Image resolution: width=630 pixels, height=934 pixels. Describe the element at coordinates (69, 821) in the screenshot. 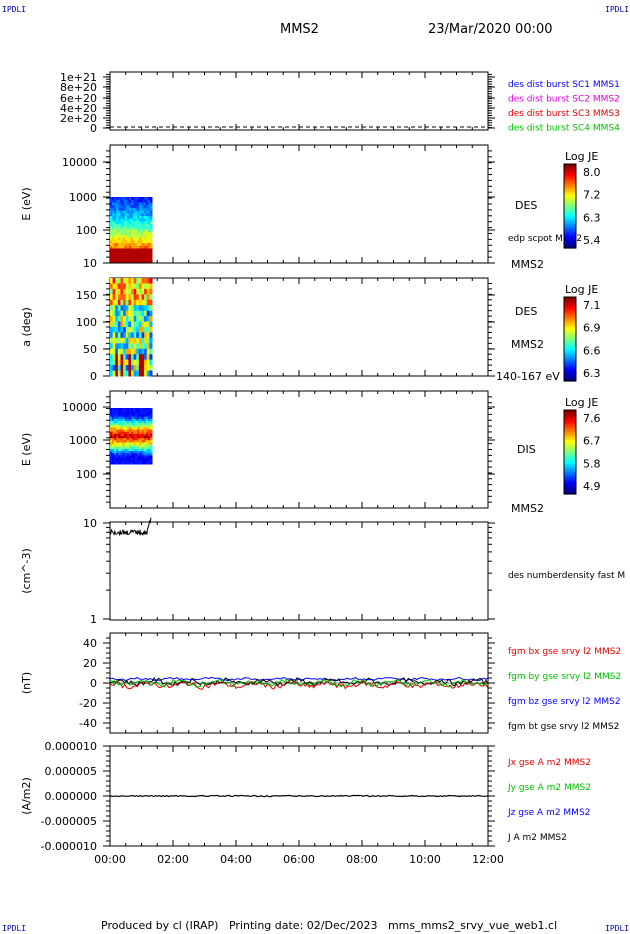

I see `y-tick-label: -0.000005` at that location.